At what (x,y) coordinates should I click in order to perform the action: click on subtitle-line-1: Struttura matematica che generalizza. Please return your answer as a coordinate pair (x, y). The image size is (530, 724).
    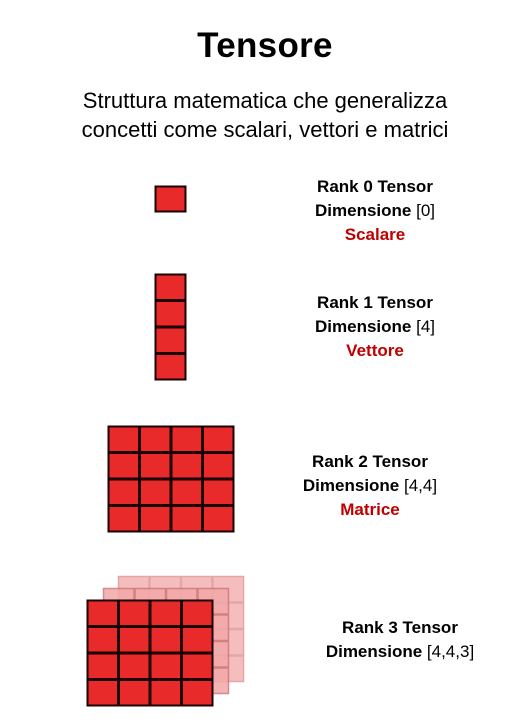
    Looking at the image, I should click on (265, 100).